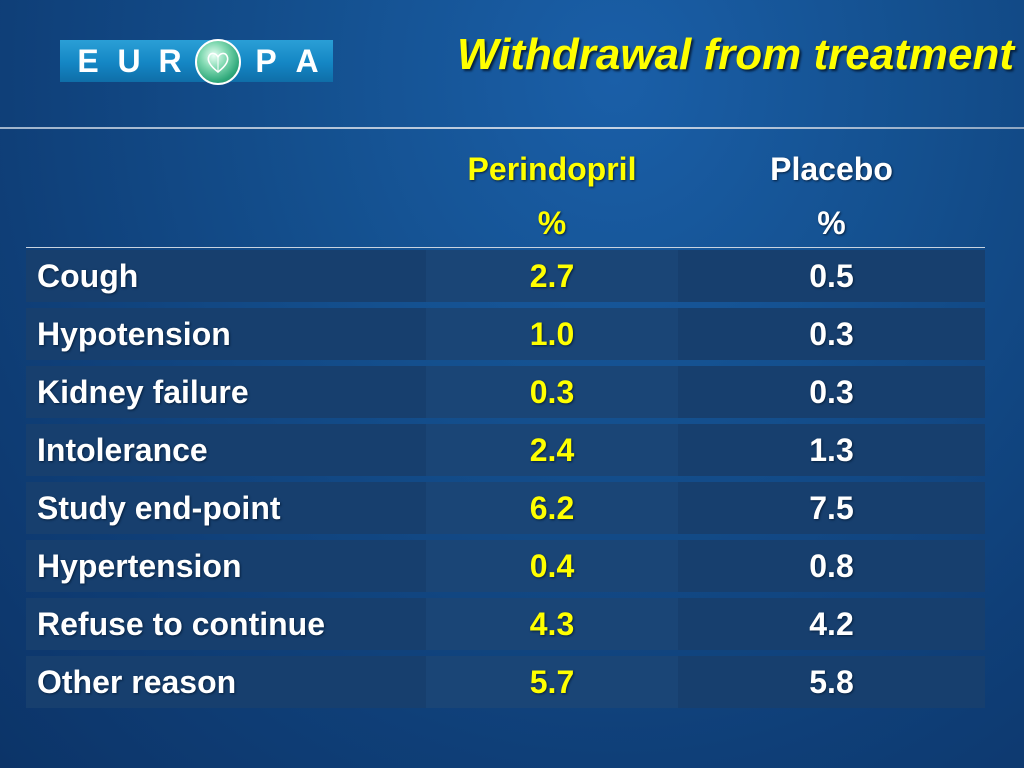 Image resolution: width=1024 pixels, height=768 pixels. Describe the element at coordinates (831, 194) in the screenshot. I see `header-placebo: Placebo %` at that location.